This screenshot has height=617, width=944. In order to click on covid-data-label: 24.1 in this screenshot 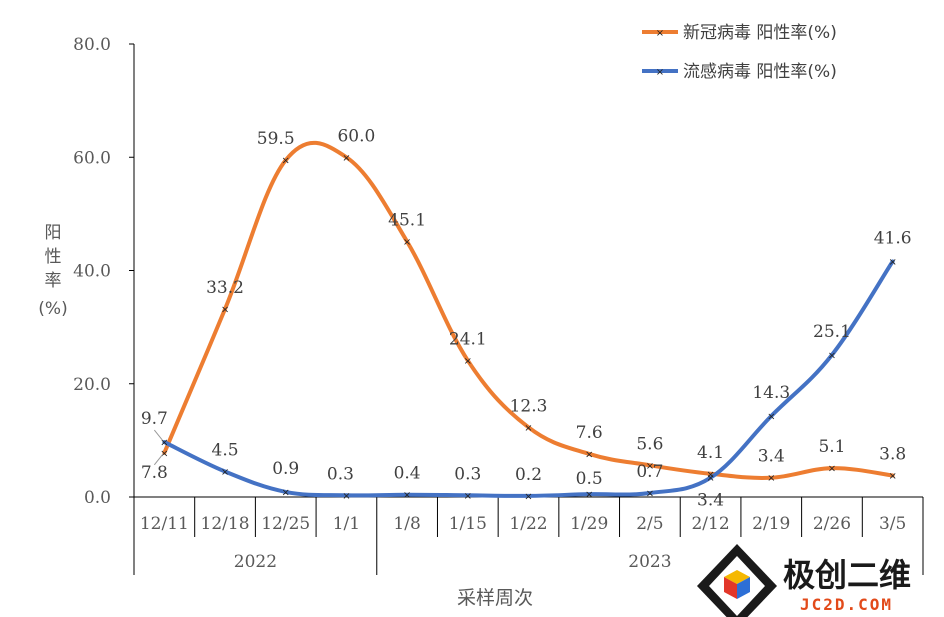, I will do `click(468, 340)`.